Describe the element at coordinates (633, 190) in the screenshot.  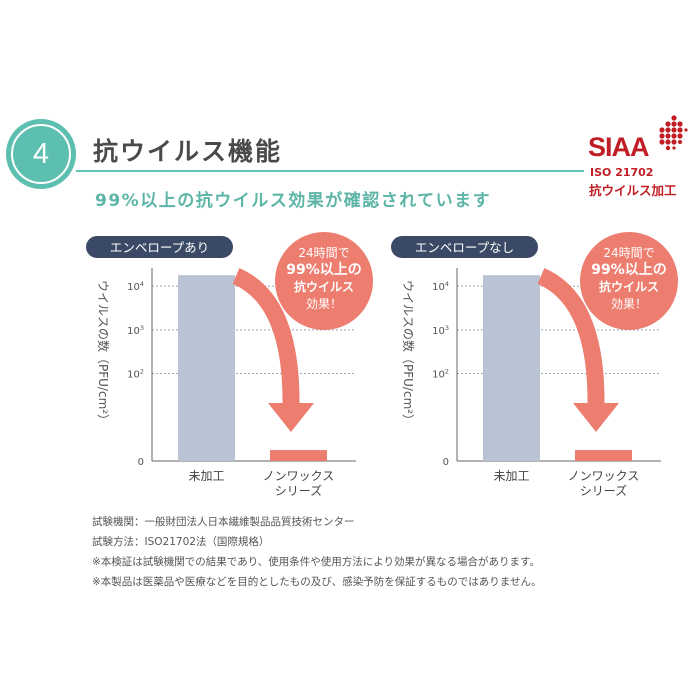
I see `siaa-label: 抗ウイルス加工` at that location.